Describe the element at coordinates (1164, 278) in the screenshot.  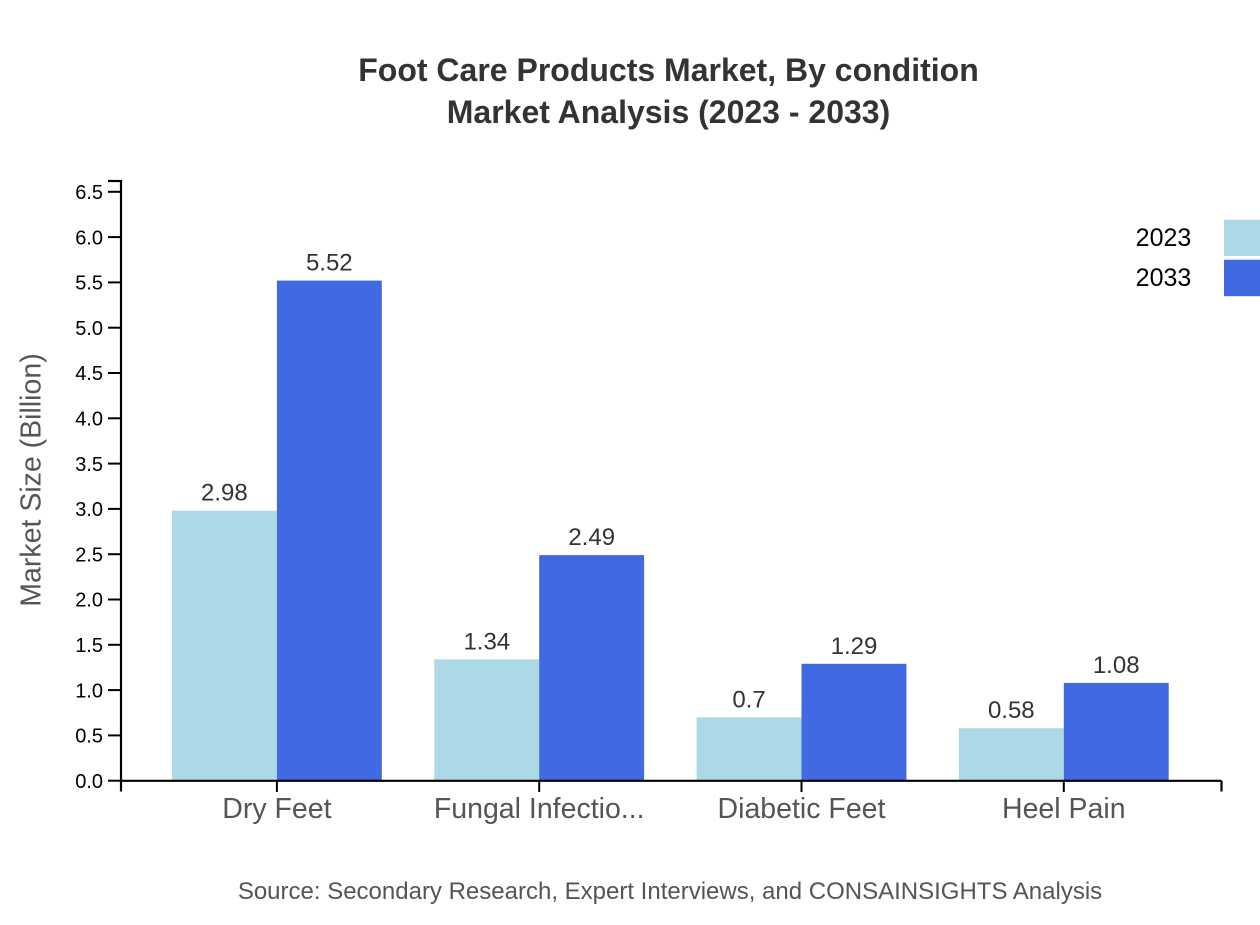
I see `svg-text: 2033` at that location.